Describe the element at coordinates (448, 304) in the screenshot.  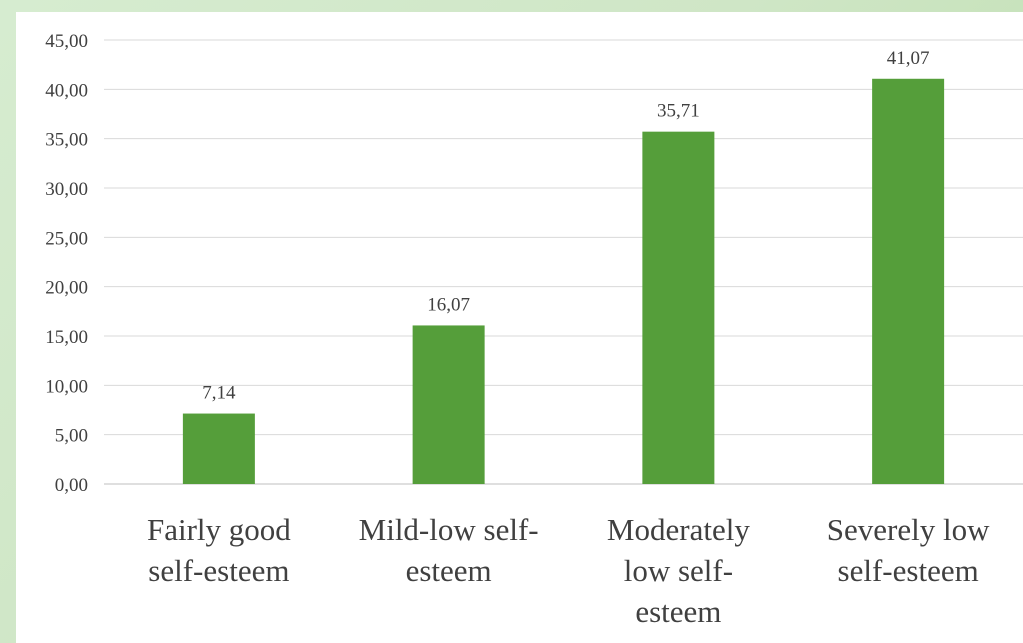
I see `data-label: 16,07` at that location.